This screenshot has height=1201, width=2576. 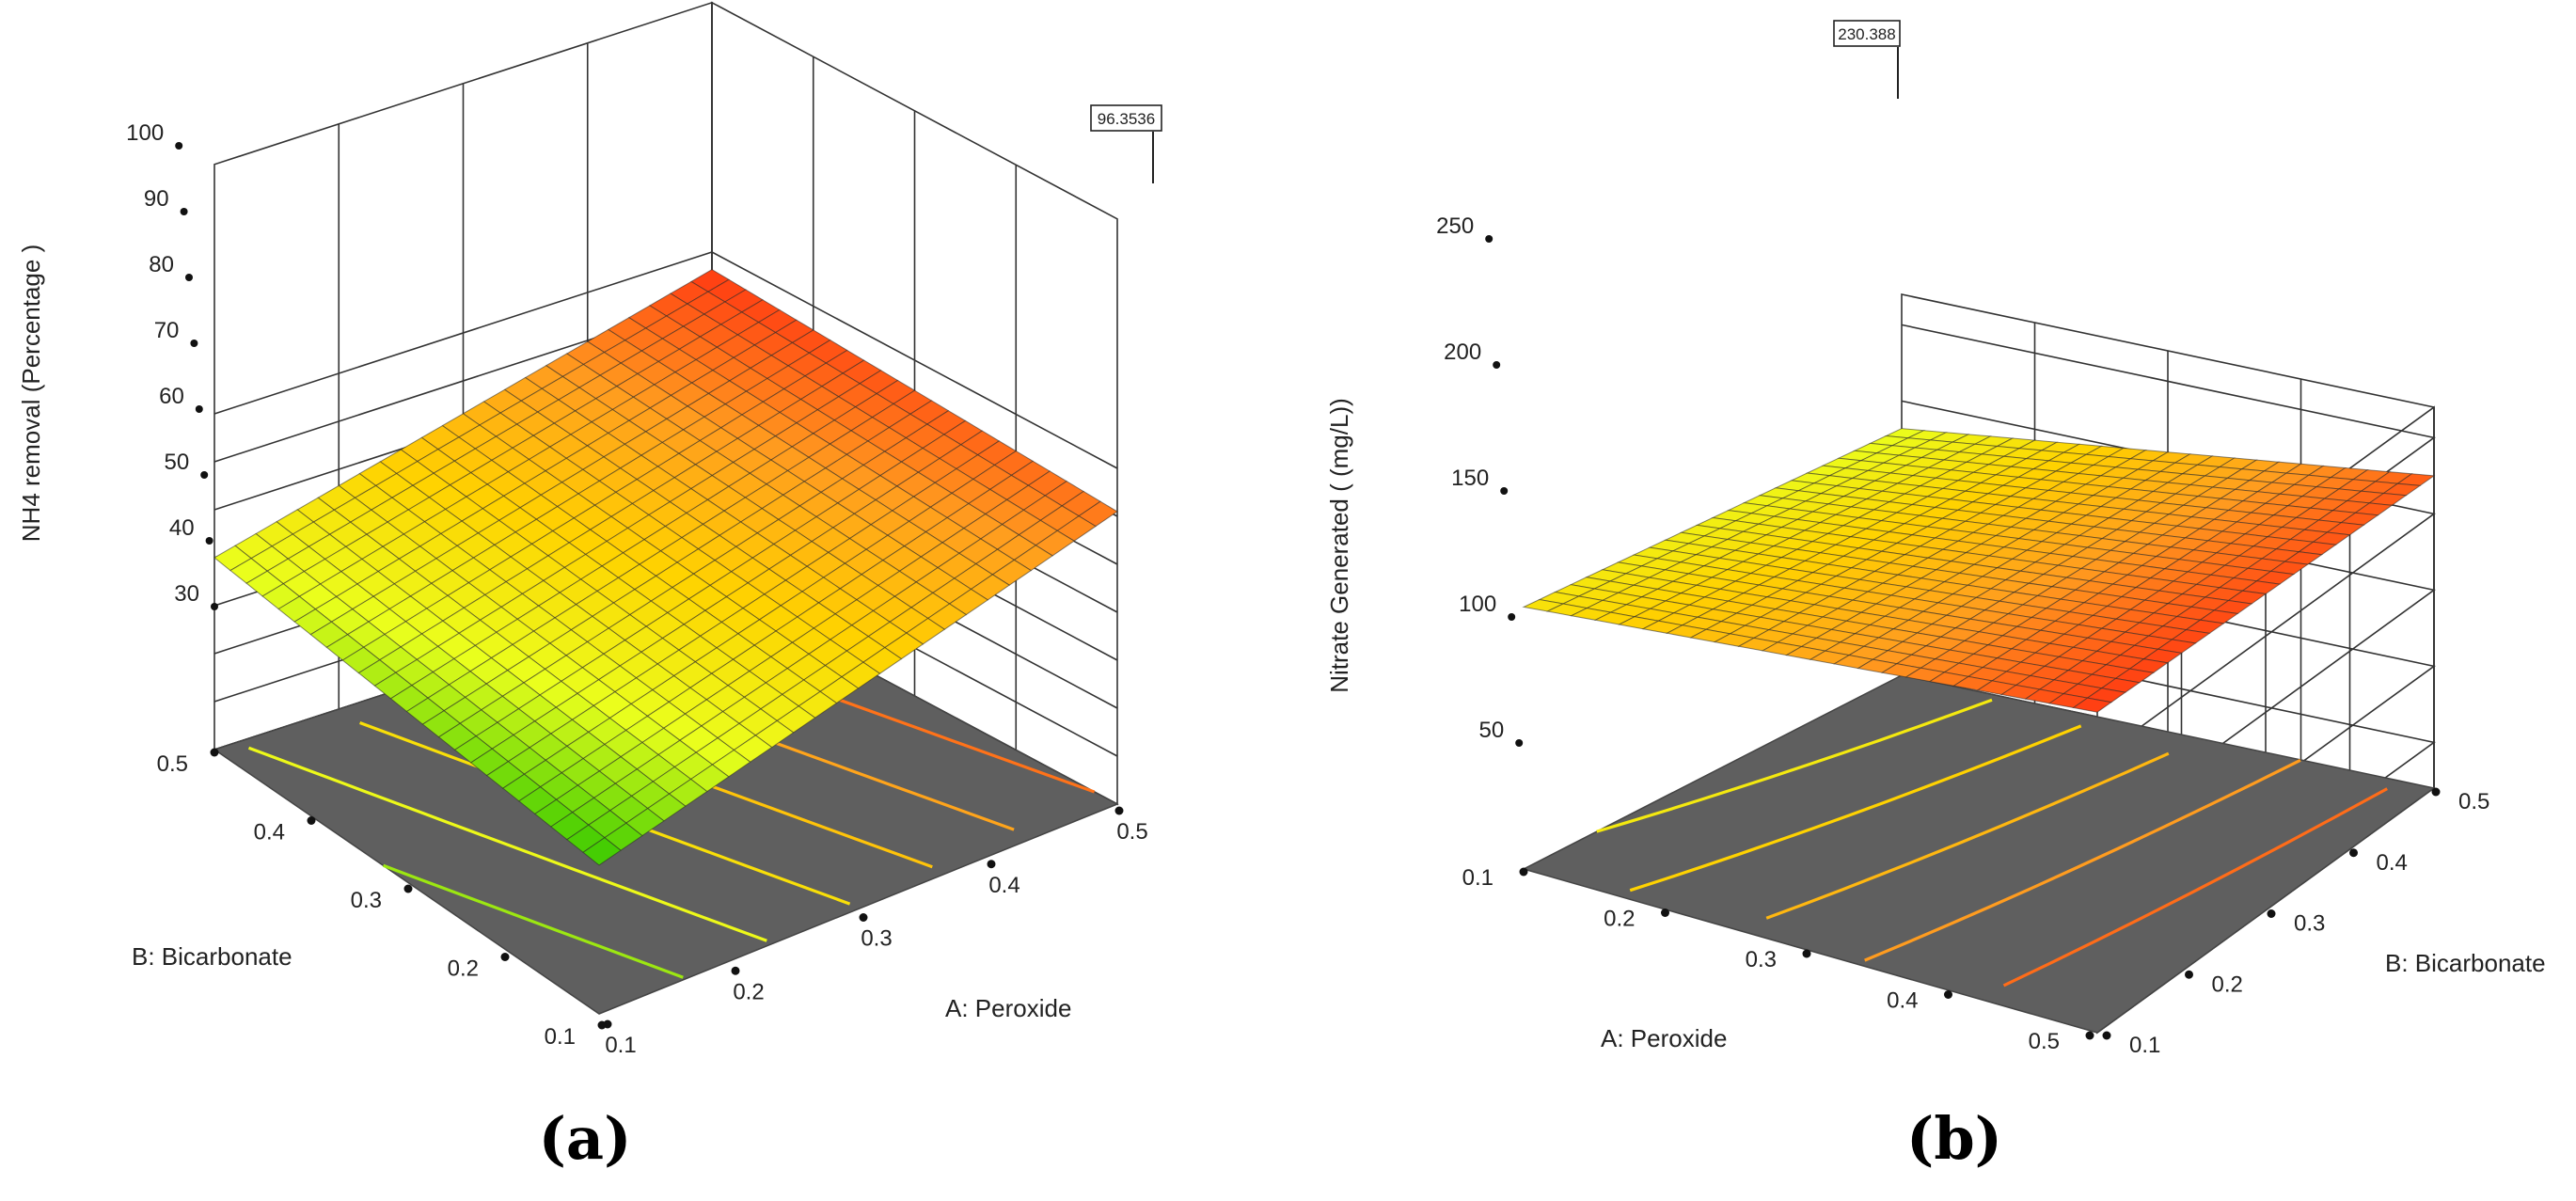 I want to click on response-surface-b, so click(x=1979, y=571).